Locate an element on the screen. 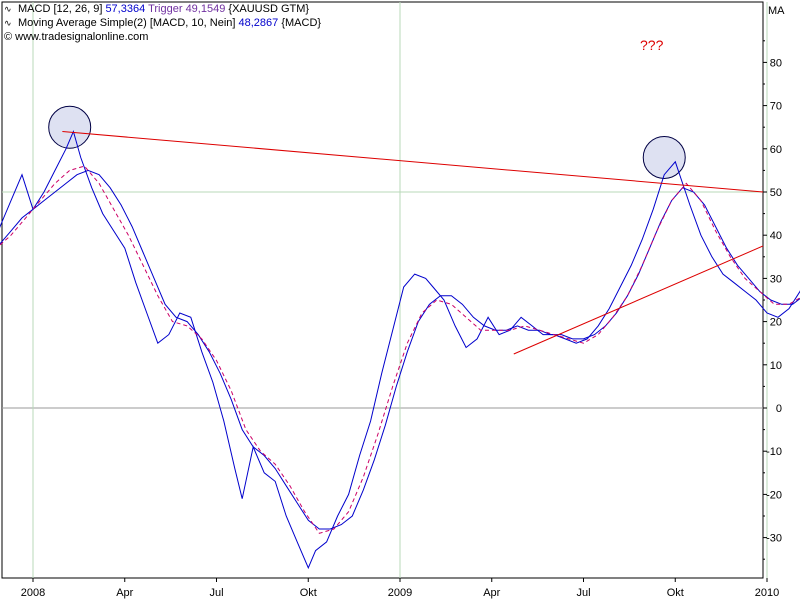 Image resolution: width=800 pixels, height=600 pixels. trigger-label: Trigger is located at coordinates (165, 9).